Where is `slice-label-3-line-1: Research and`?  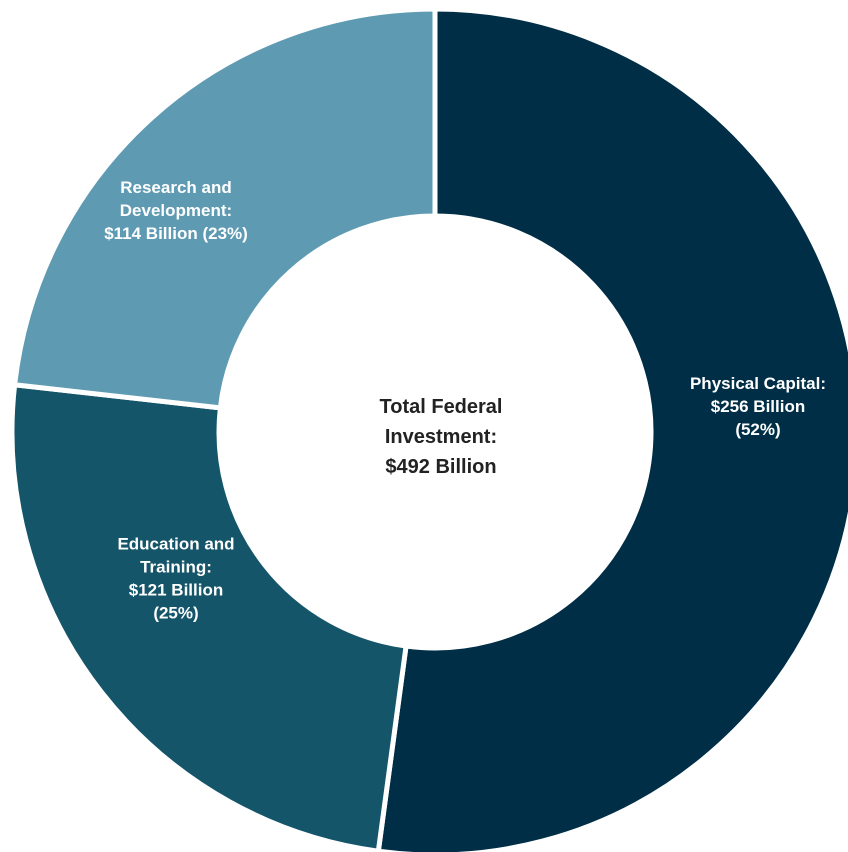 slice-label-3-line-1: Research and is located at coordinates (176, 187).